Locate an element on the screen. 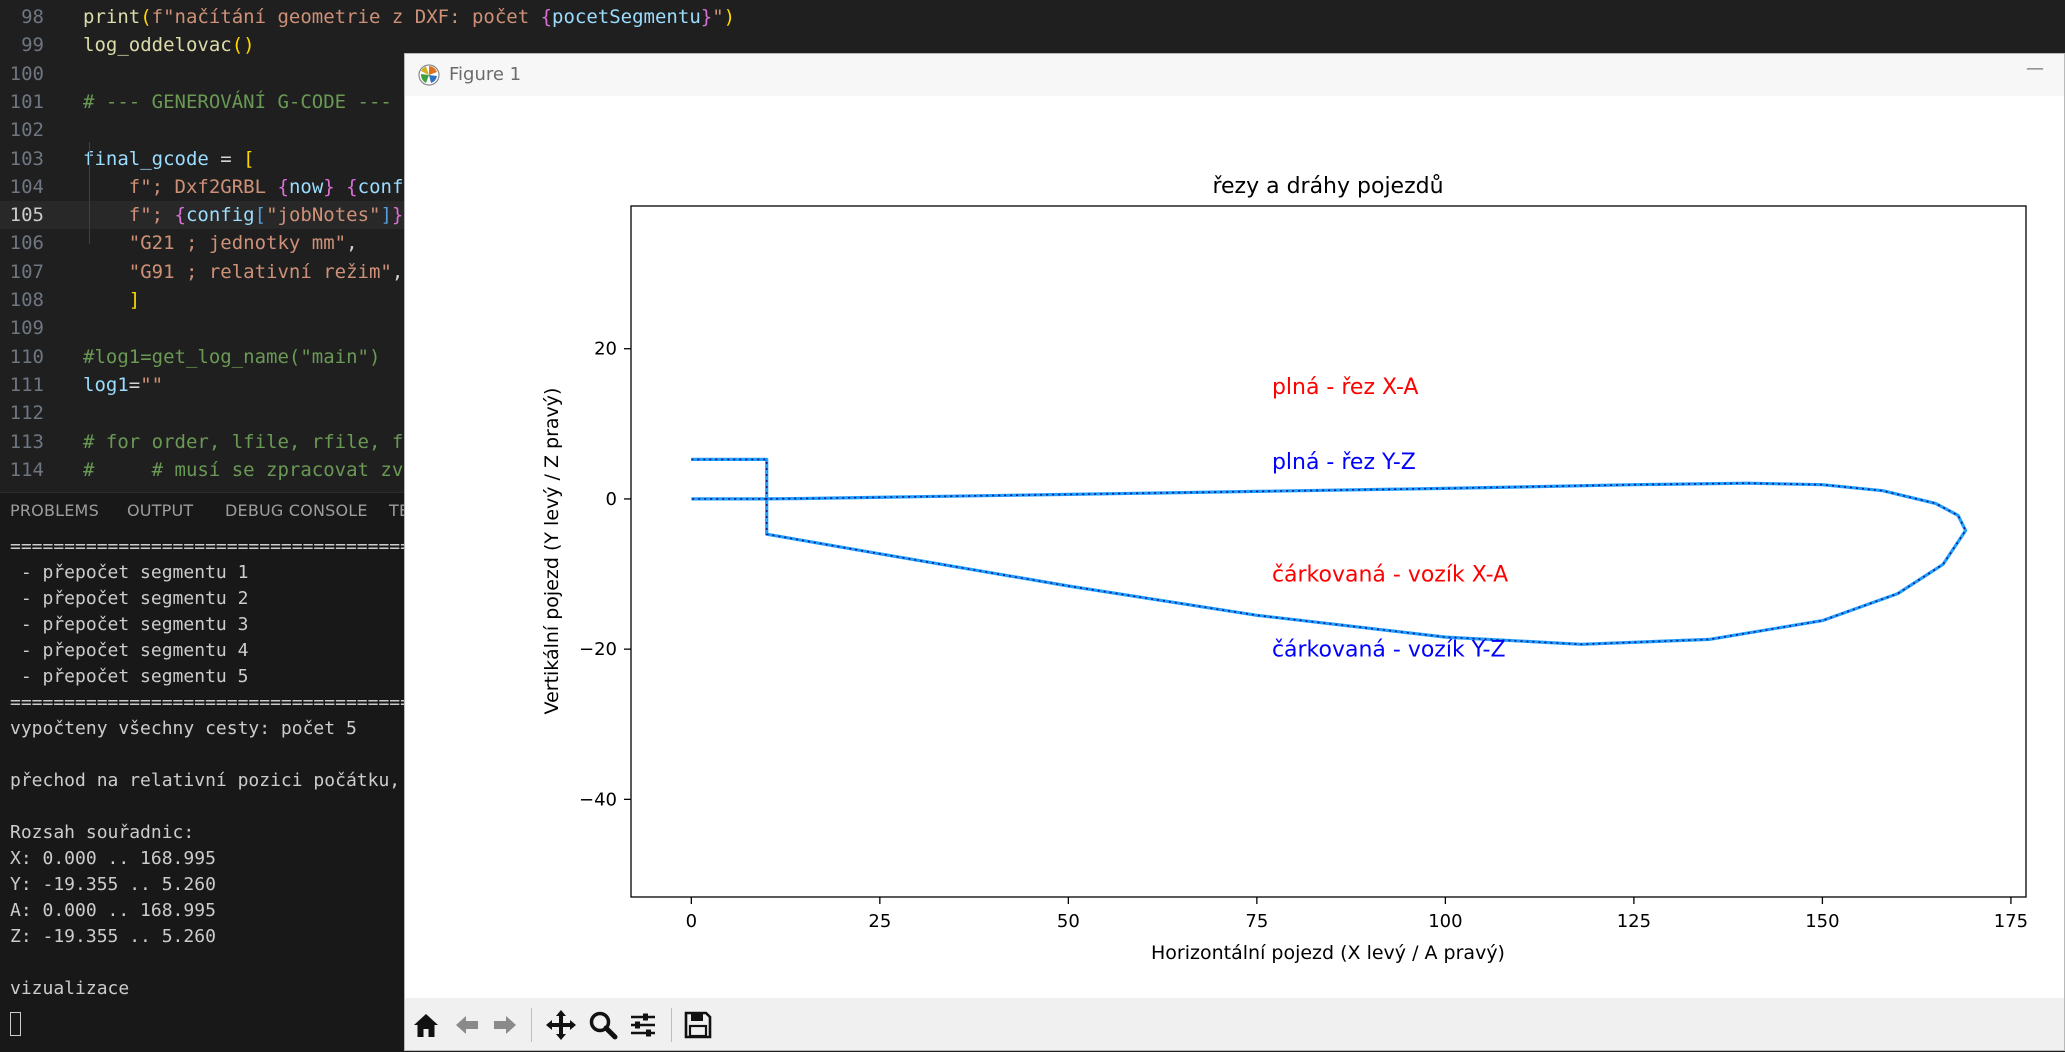 The width and height of the screenshot is (2065, 1052). minimize-button: — is located at coordinates (2035, 68).